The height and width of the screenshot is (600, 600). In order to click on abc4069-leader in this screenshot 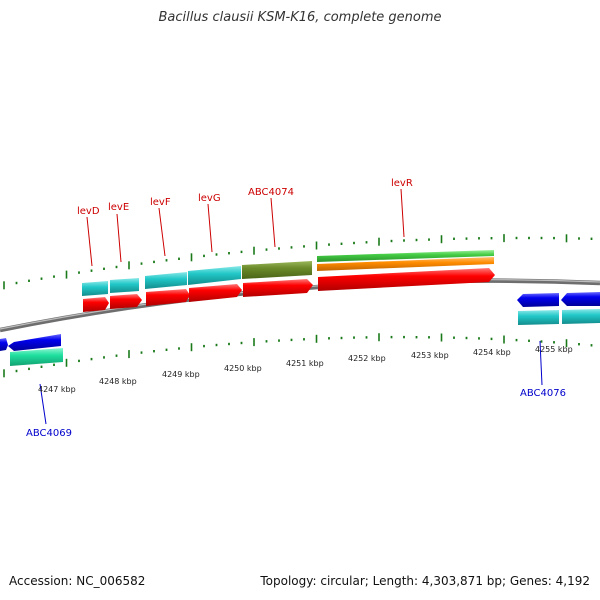, I will do `click(43, 404)`.